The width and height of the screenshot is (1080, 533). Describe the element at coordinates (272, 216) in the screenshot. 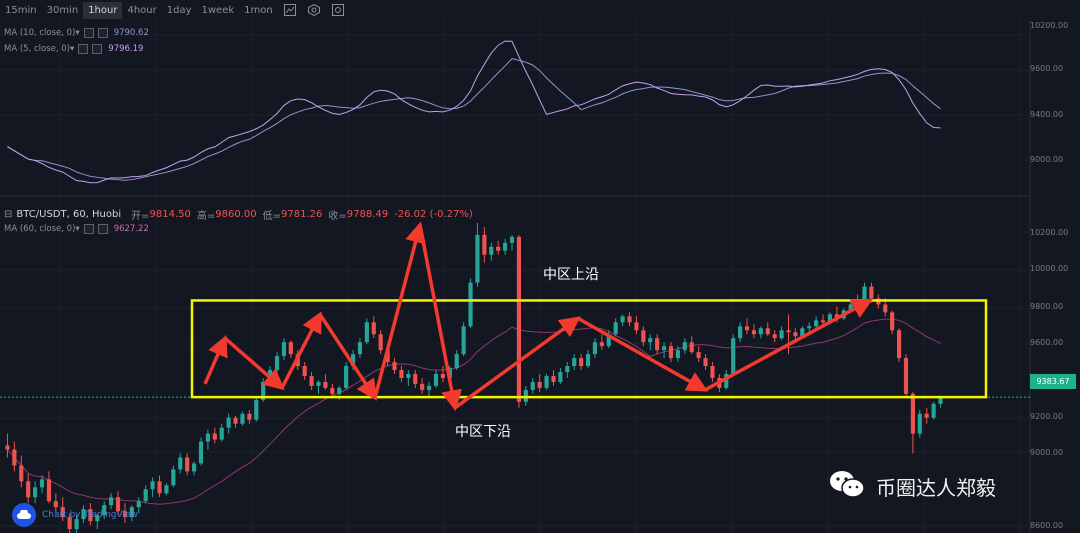

I see `low-label: 低=` at that location.